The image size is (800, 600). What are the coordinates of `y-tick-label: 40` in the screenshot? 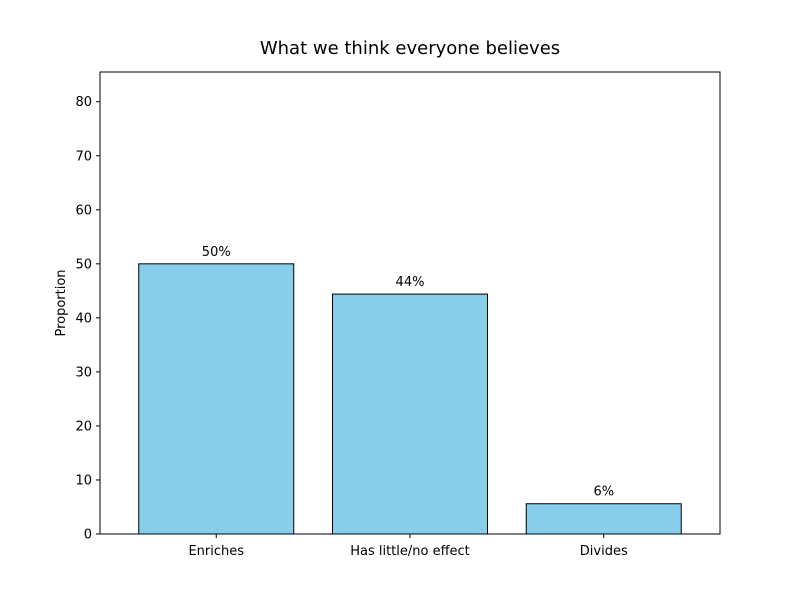 It's located at (83, 318).